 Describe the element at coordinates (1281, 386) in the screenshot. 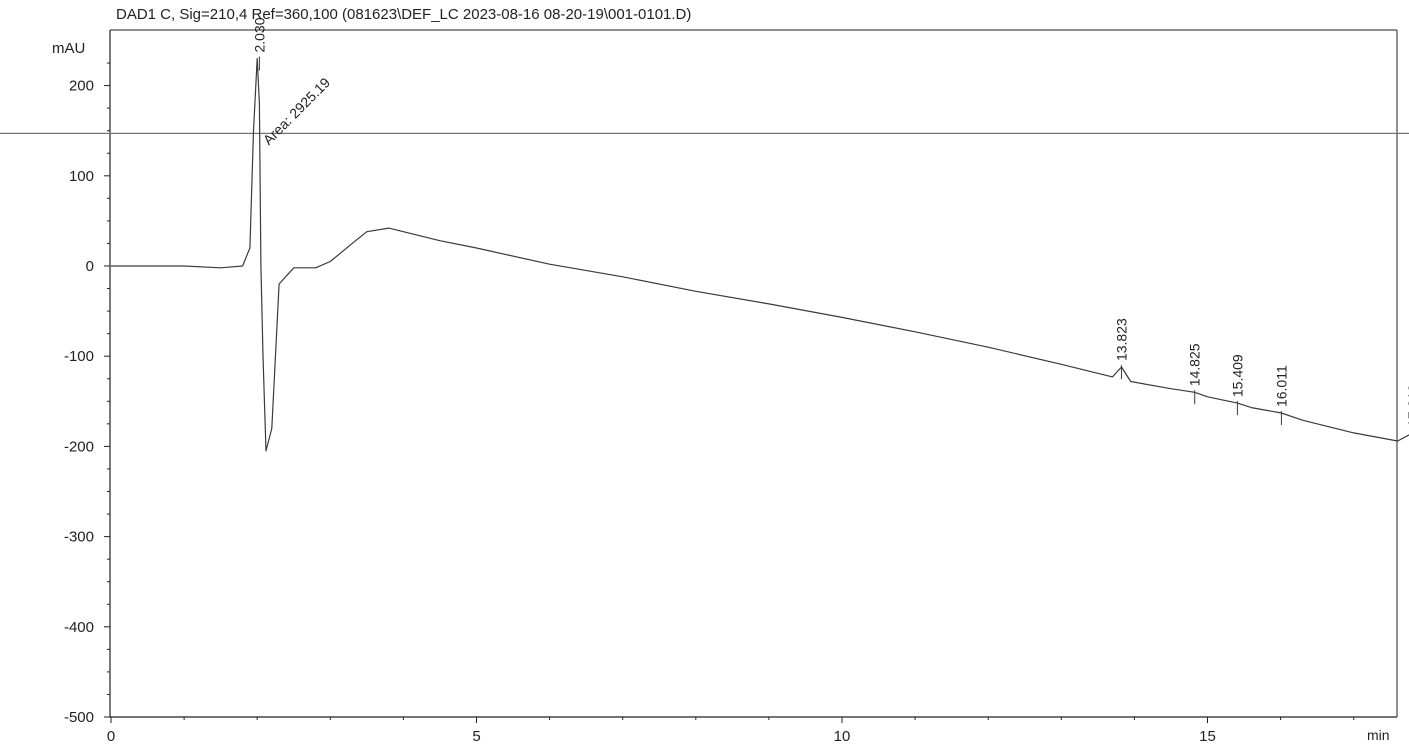

I see `peak-label: 16.011` at that location.